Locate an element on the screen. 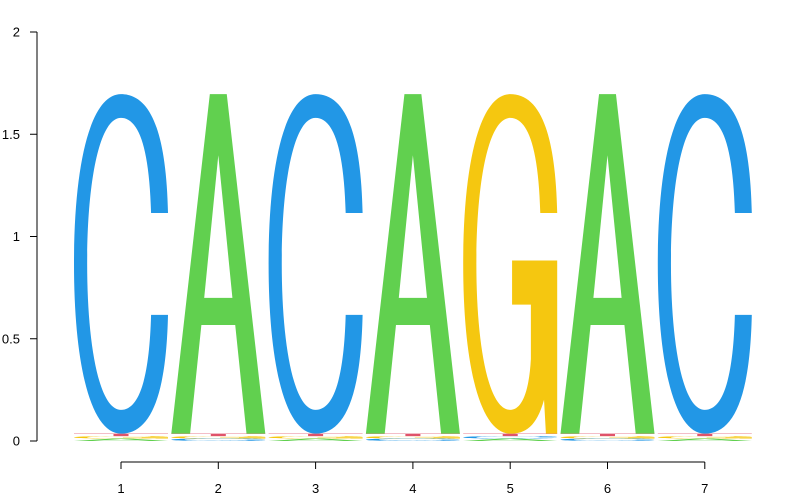  x-tick-label: 5 is located at coordinates (510, 488).